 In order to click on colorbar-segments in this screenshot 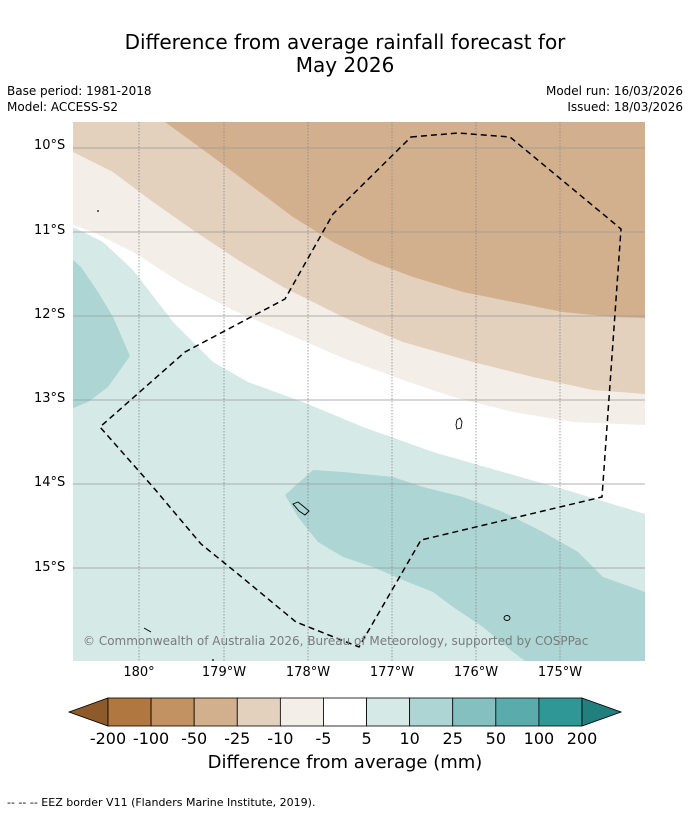, I will do `click(345, 712)`.